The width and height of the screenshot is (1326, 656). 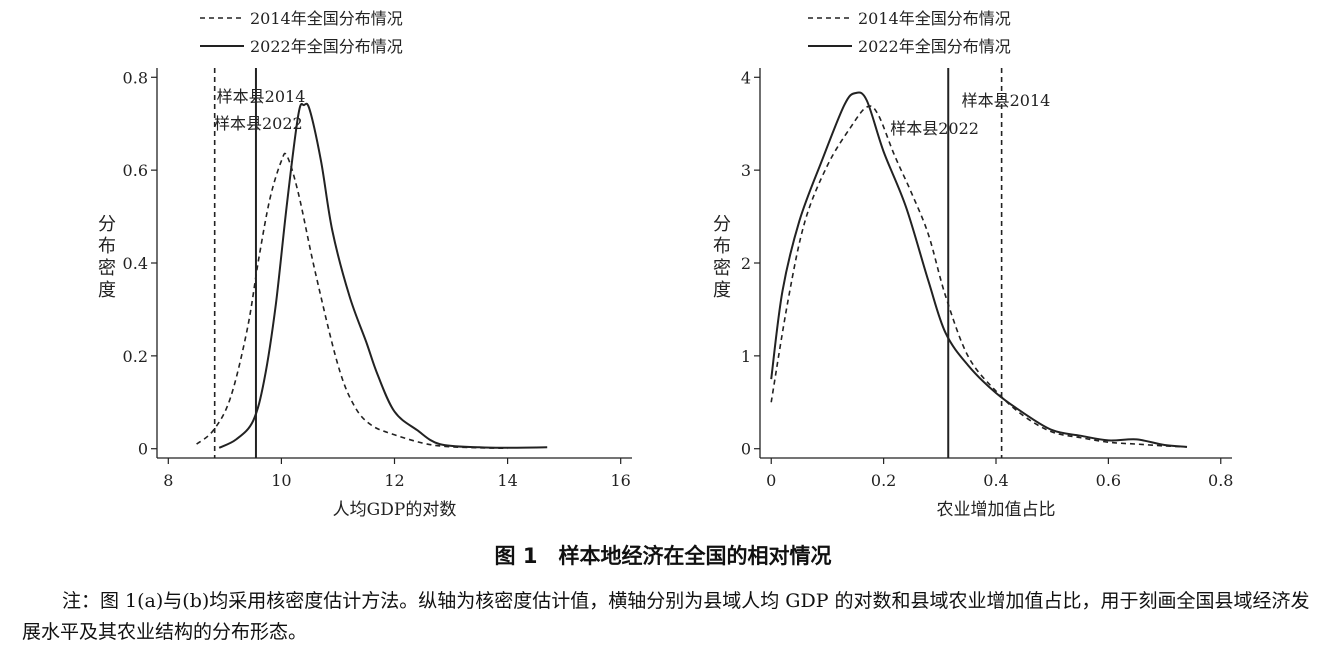 What do you see at coordinates (168, 480) in the screenshot?
I see `x-tick-label: 8` at bounding box center [168, 480].